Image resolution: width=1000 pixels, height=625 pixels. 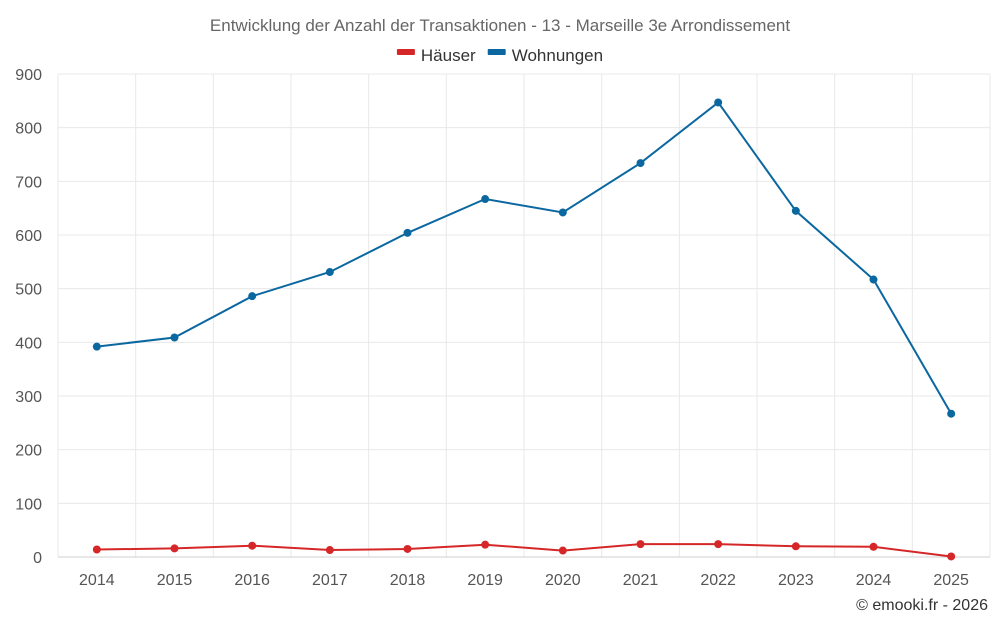 What do you see at coordinates (37, 558) in the screenshot?
I see `y-tick-label: 0` at bounding box center [37, 558].